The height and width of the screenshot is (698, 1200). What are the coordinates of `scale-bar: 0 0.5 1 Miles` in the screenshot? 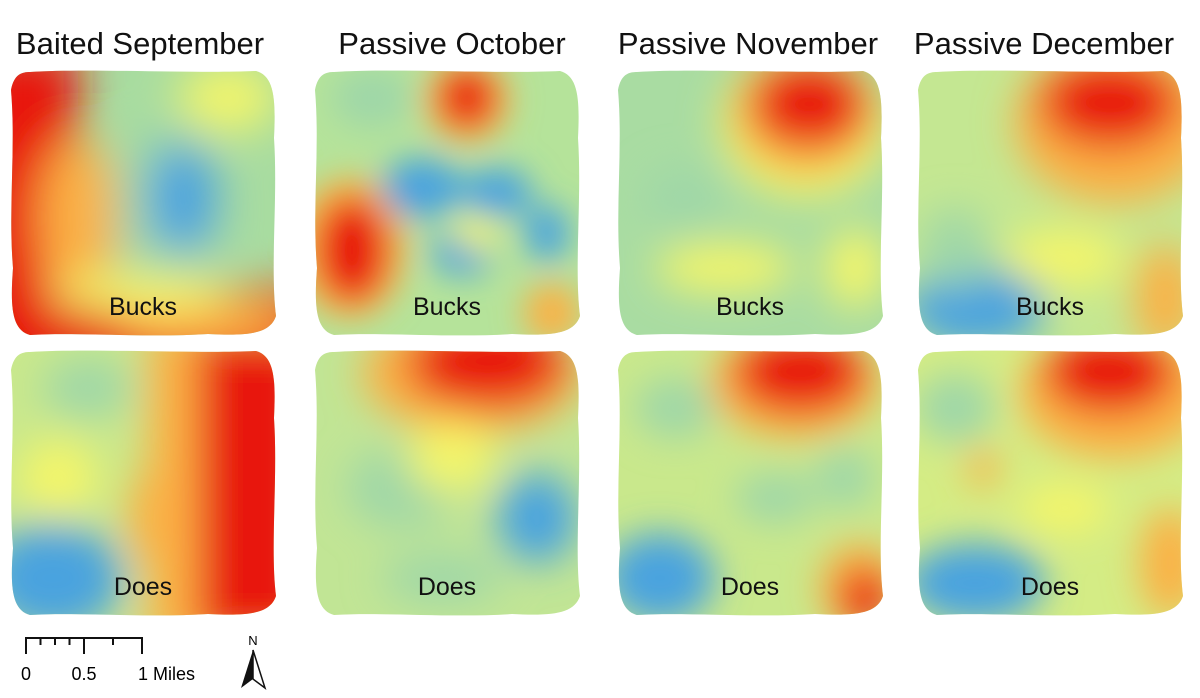 It's located at (108, 660).